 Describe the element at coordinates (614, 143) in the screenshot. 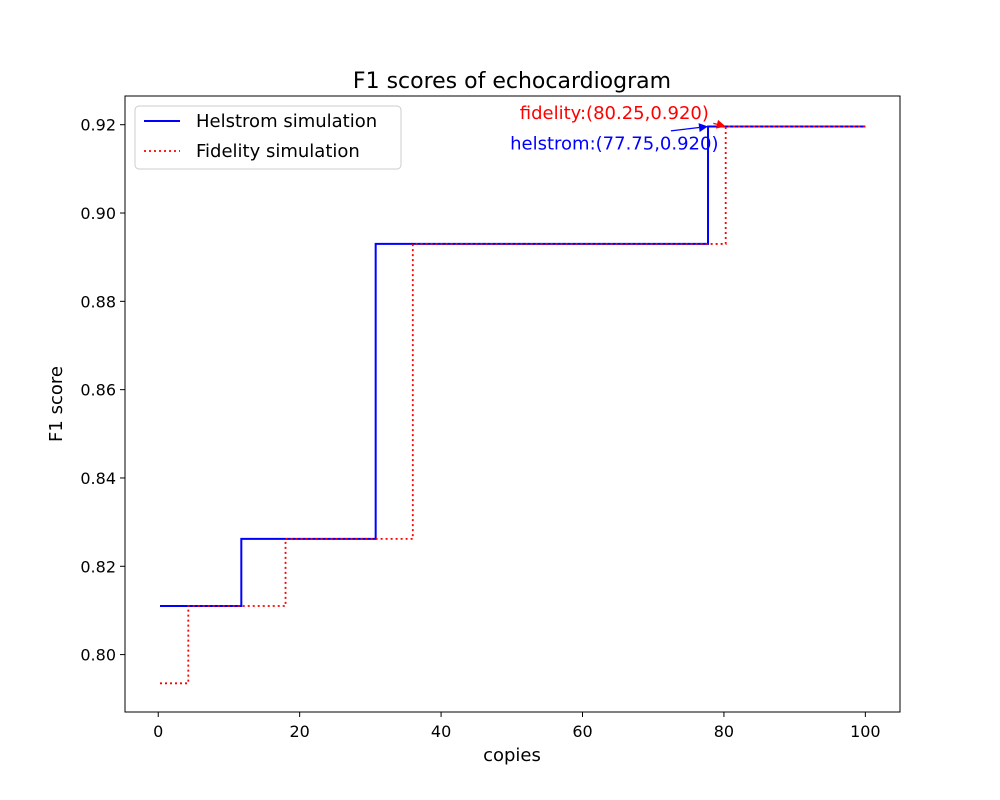

I see `annotation-label: helstrom:(77.75,0.920)` at that location.